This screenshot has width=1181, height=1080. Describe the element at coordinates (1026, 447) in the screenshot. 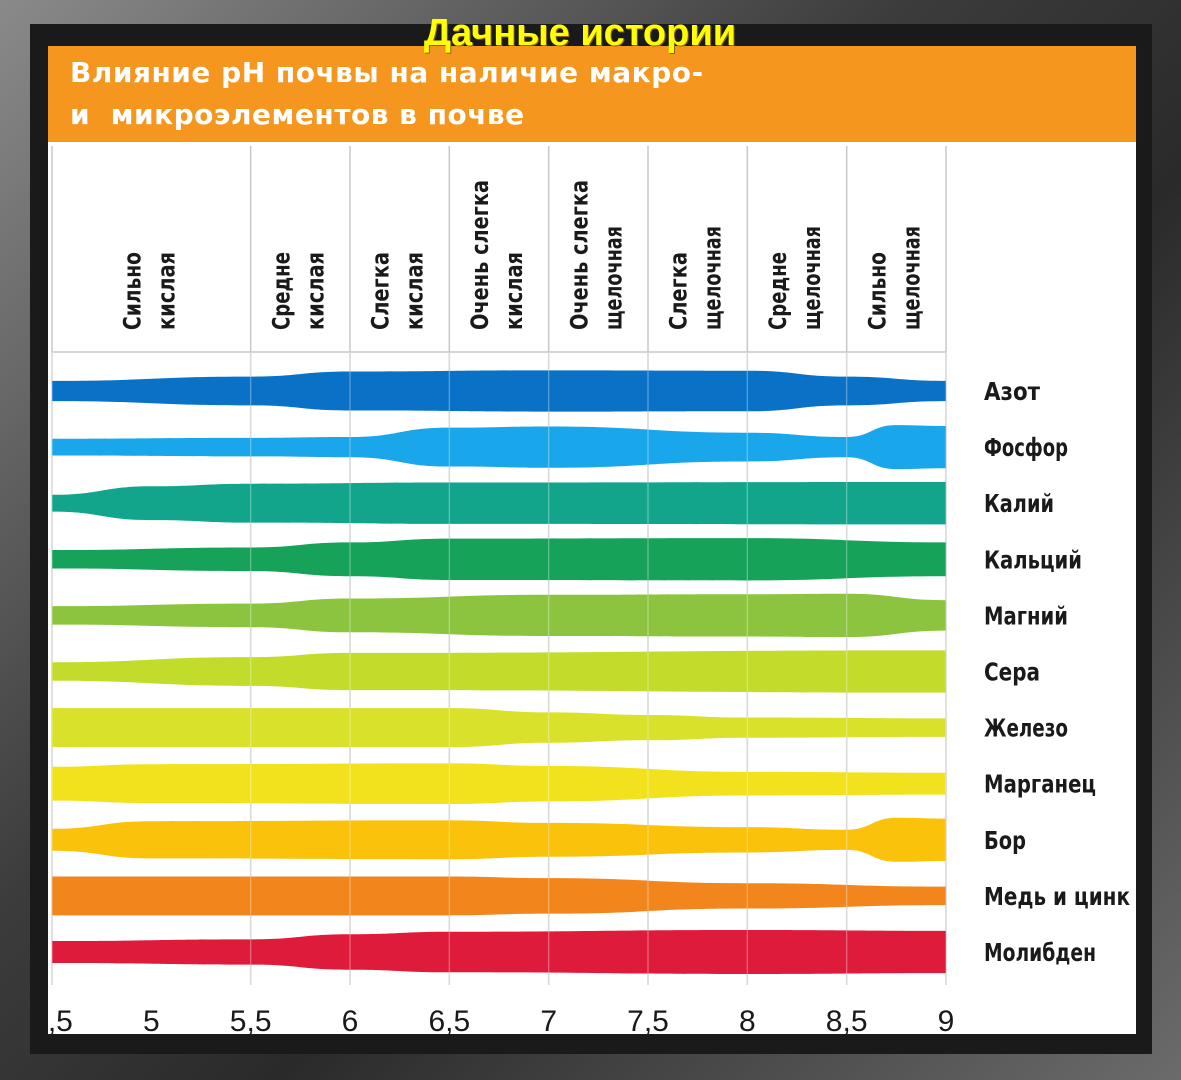

I see `series-label: Фосфор` at that location.